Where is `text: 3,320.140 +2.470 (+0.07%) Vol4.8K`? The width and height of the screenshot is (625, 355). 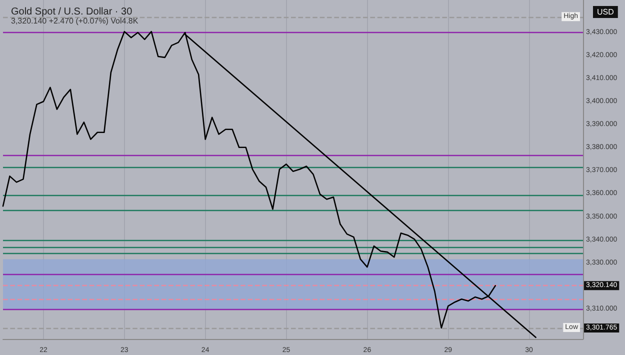
text: 3,320.140 +2.470 (+0.07%) Vol4.8K is located at coordinates (75, 21).